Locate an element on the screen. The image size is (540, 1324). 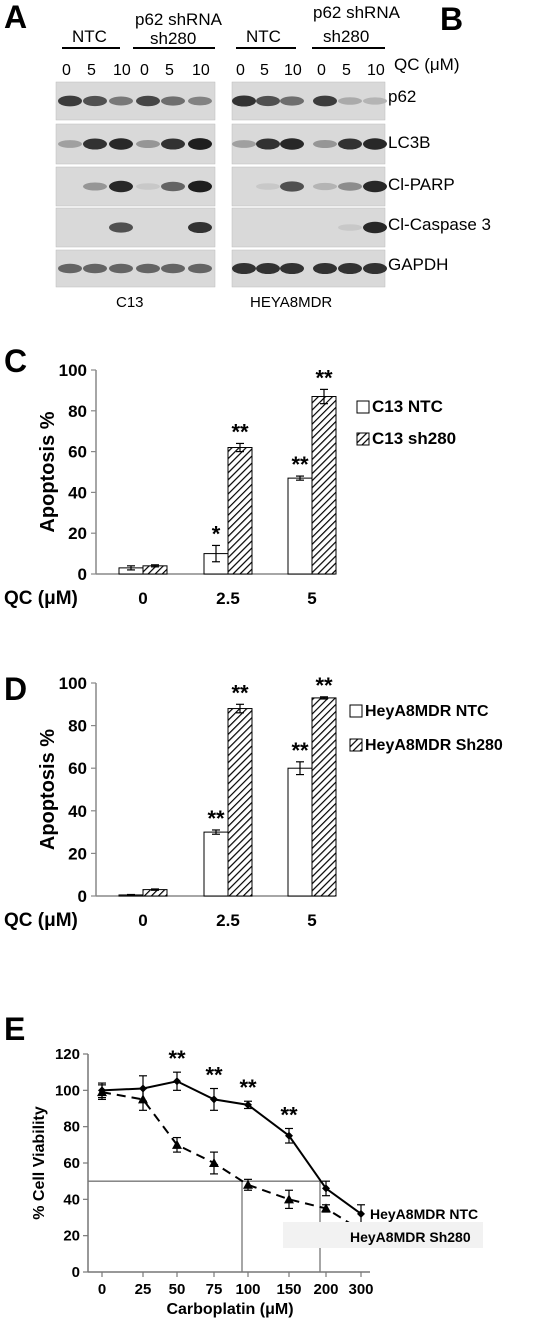
cell-label-heya8mdr: HEYA8MDR is located at coordinates (291, 302).